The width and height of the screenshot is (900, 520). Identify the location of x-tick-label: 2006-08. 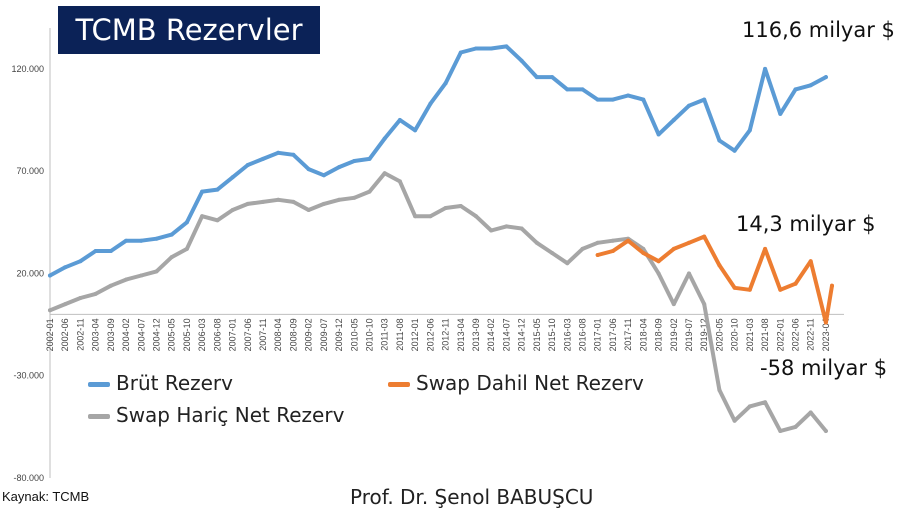
(217, 334).